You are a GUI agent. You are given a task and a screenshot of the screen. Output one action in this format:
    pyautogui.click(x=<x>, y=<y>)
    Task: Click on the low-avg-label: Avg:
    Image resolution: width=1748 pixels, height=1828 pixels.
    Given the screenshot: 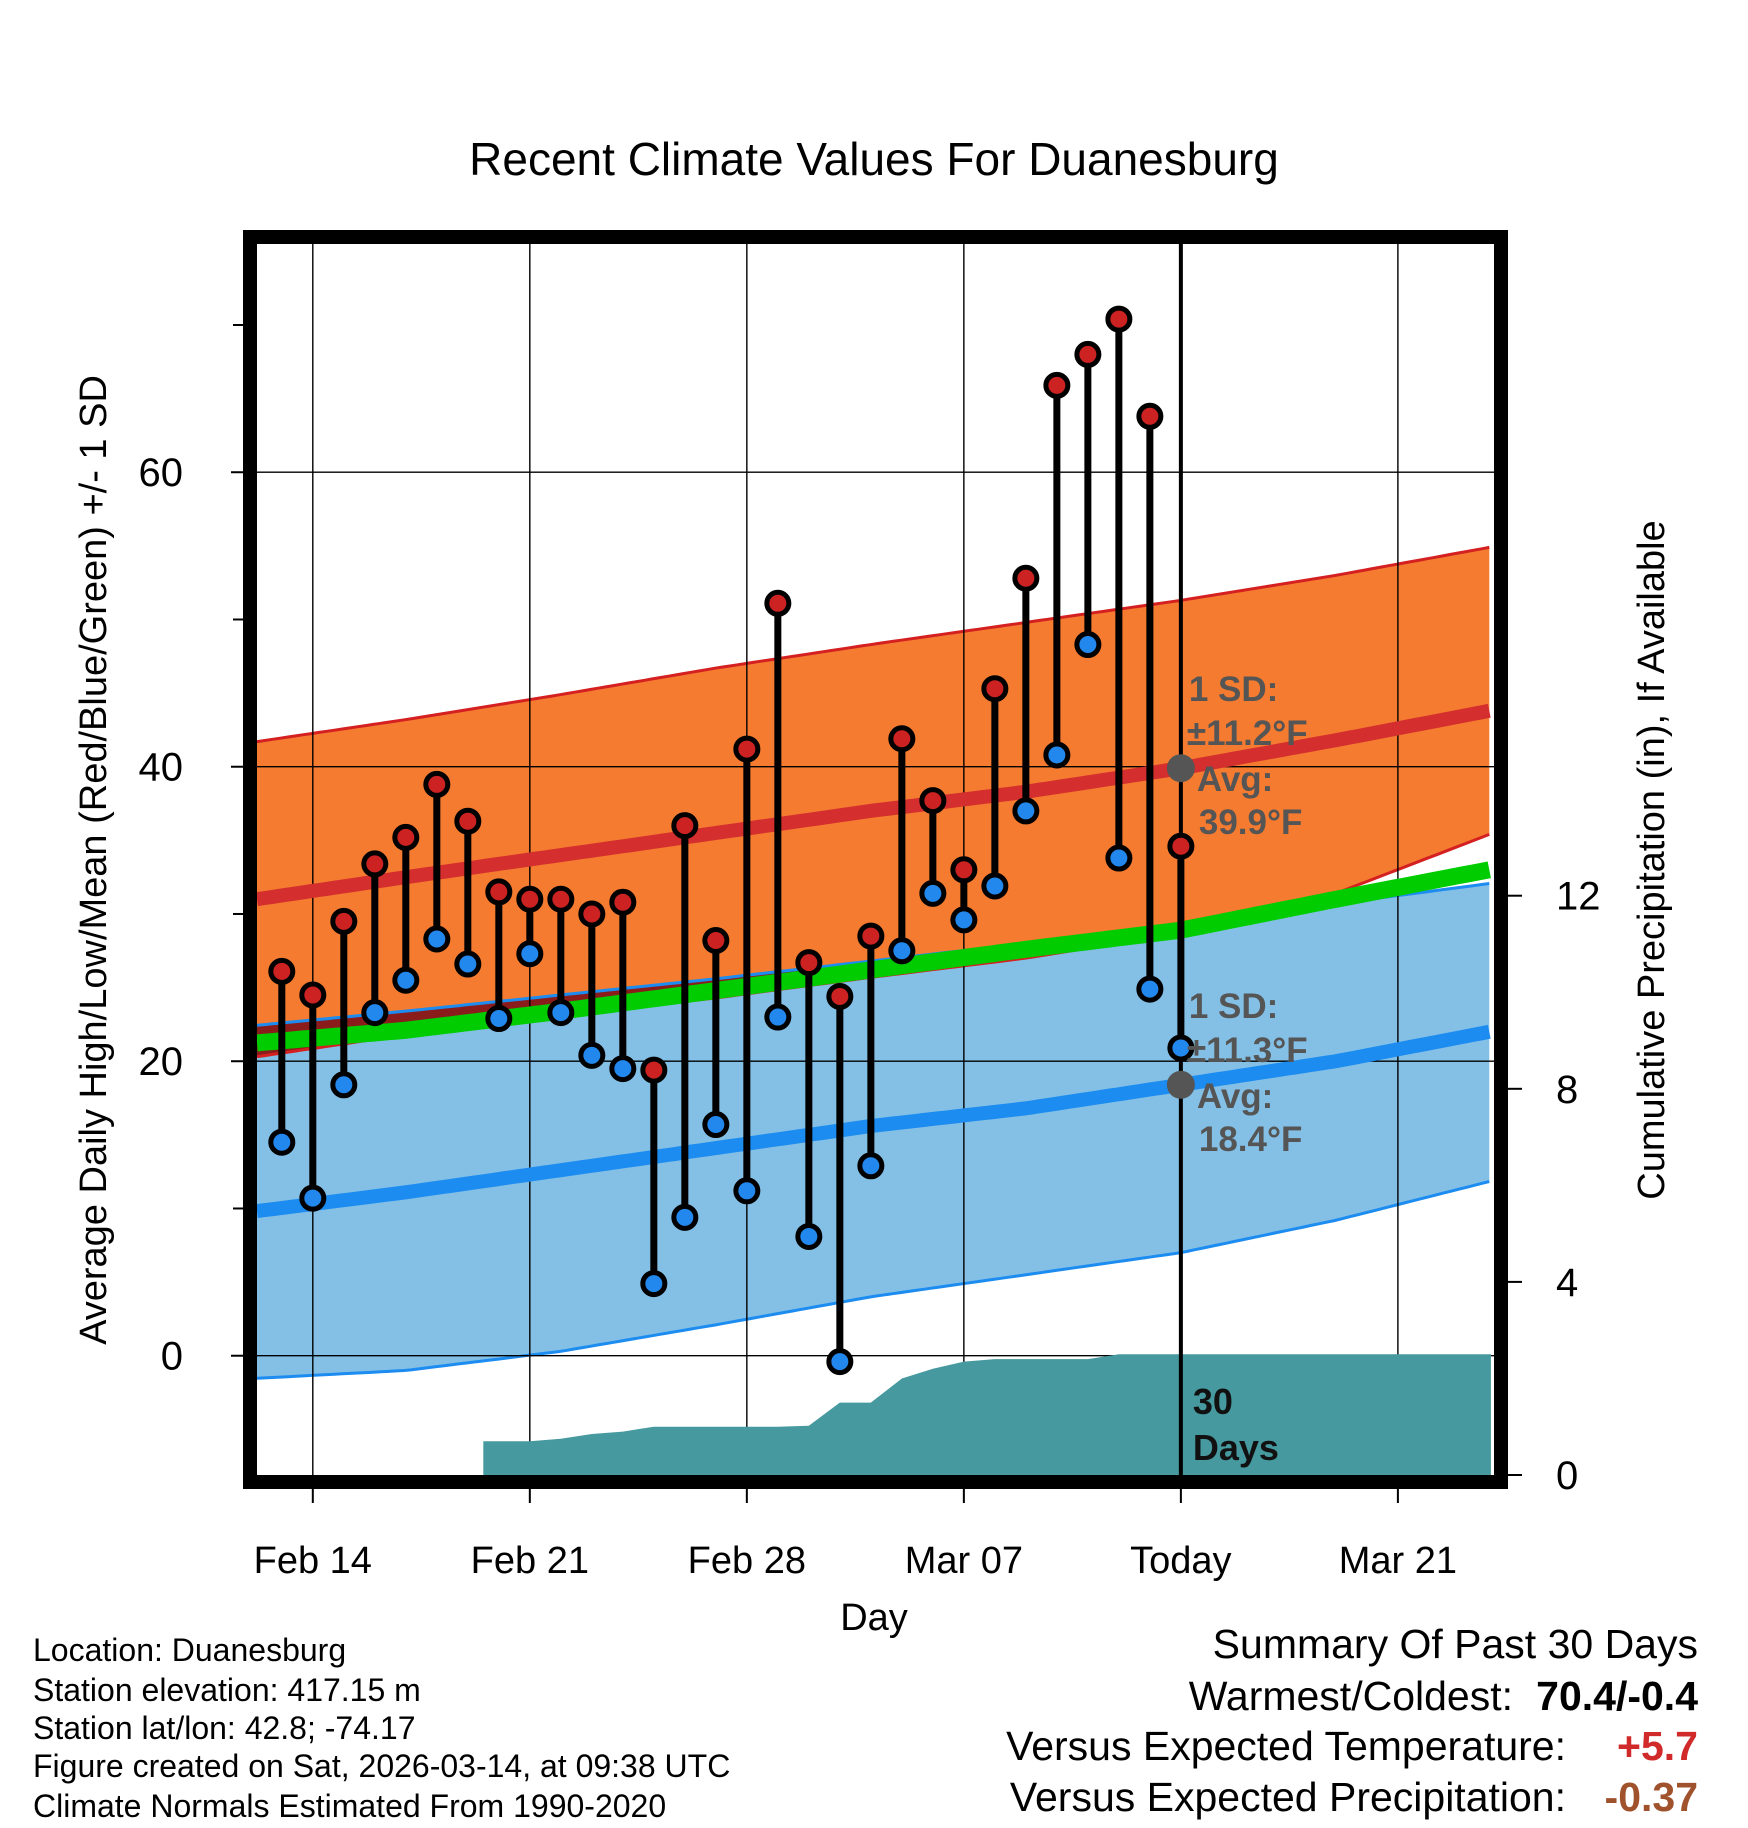 What is the action you would take?
    pyautogui.click(x=1235, y=1096)
    